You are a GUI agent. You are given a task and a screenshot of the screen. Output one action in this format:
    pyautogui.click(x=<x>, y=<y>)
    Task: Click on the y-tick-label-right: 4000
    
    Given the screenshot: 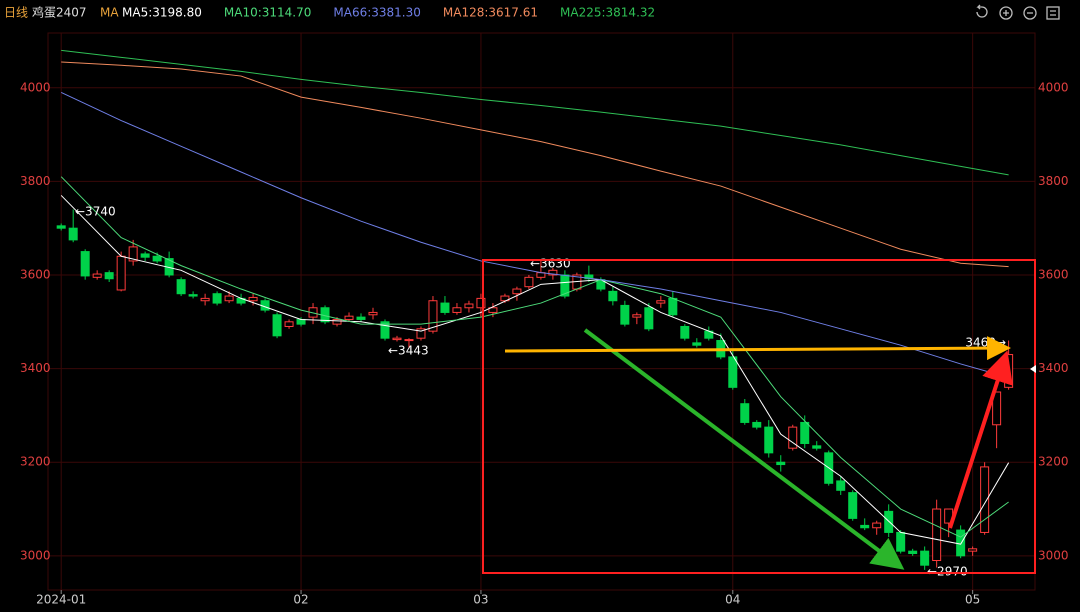 What is the action you would take?
    pyautogui.click(x=1053, y=87)
    